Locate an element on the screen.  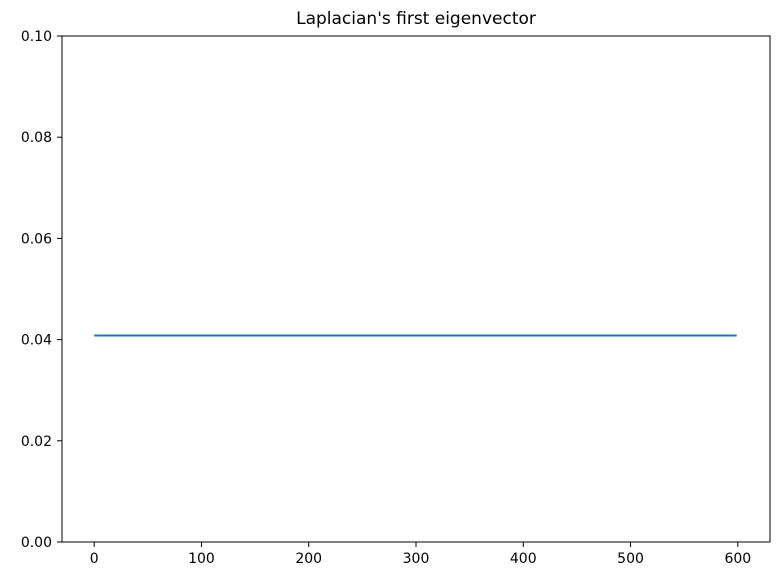
y-tick-label: 0.08 is located at coordinates (36, 138).